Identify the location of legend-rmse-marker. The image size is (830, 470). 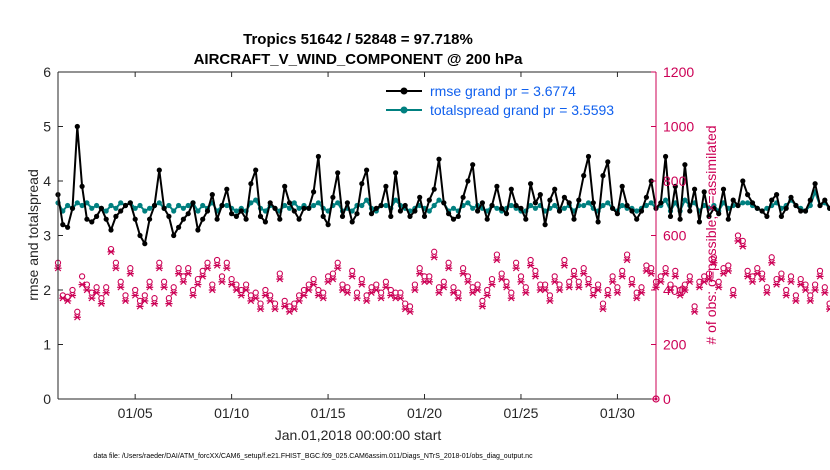
(404, 91).